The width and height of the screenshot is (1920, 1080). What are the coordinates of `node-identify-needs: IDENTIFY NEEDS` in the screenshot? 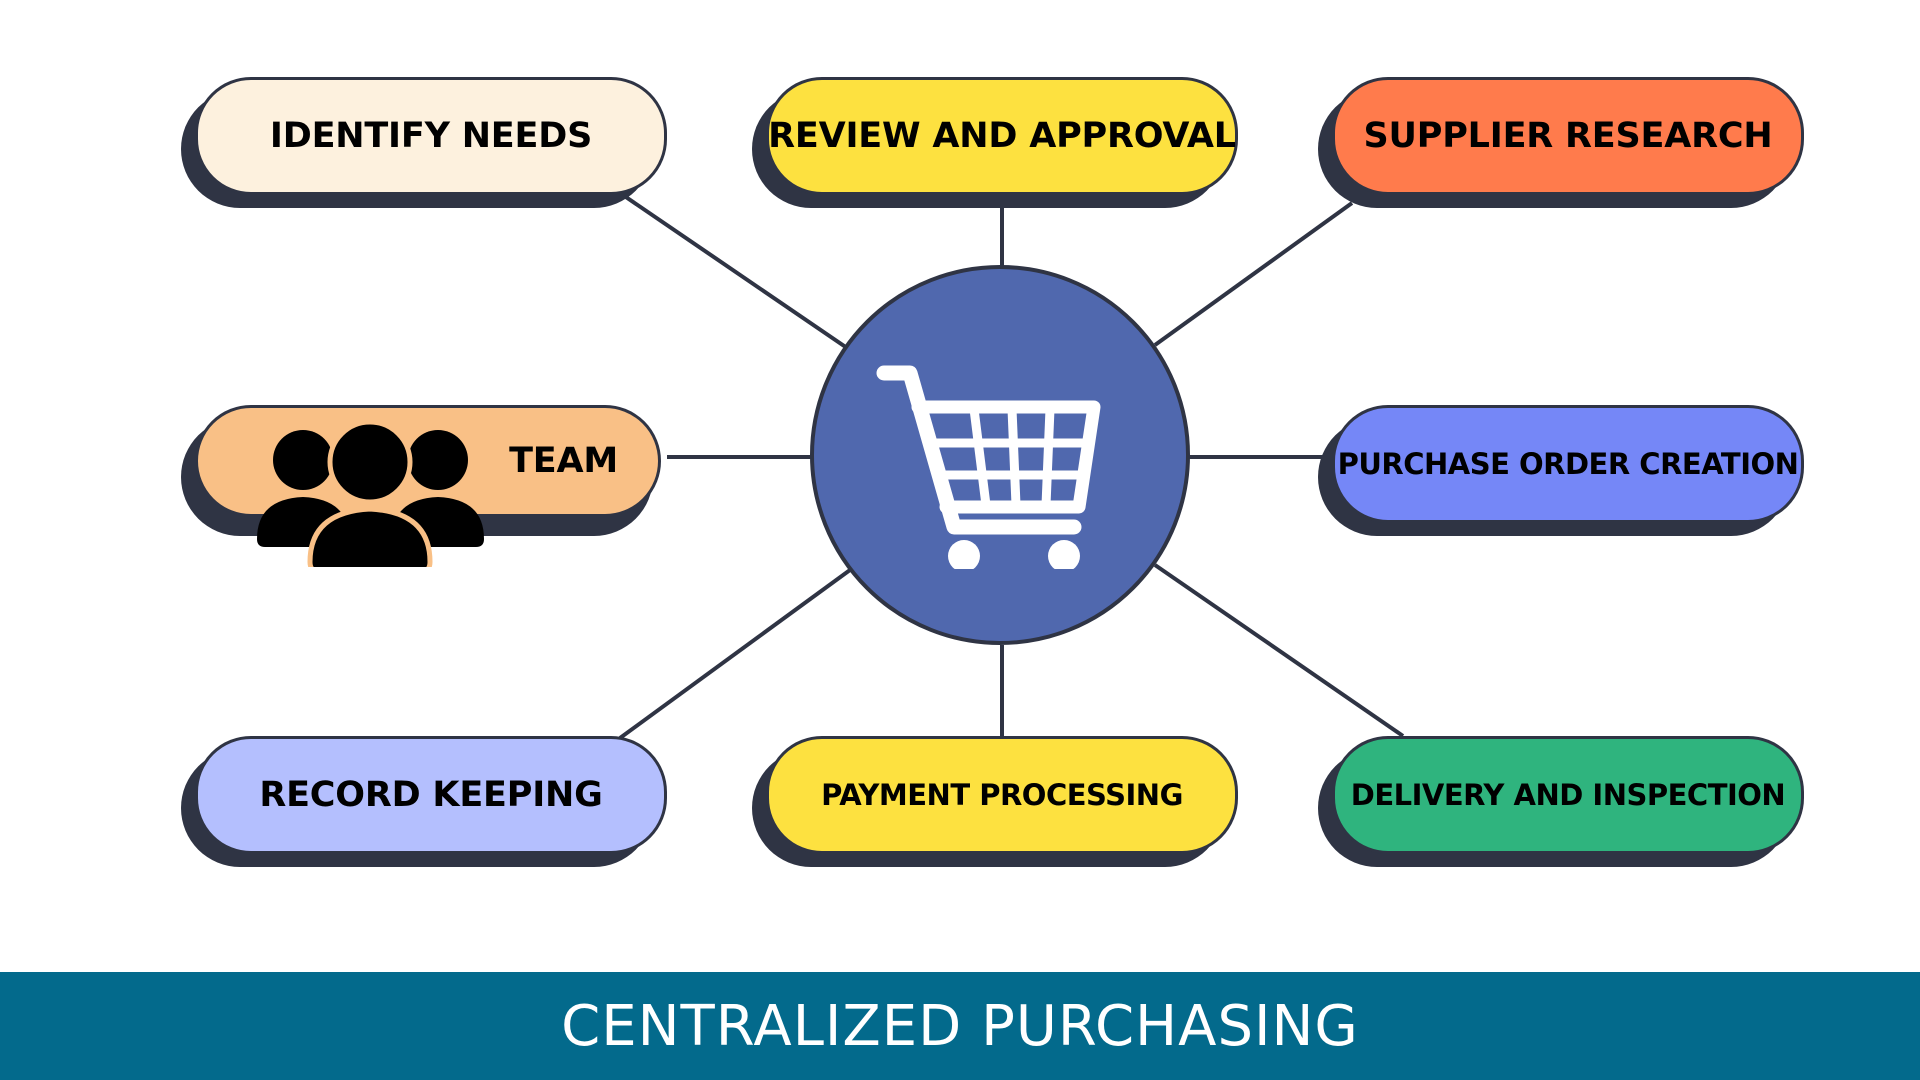 It's located at (424, 142).